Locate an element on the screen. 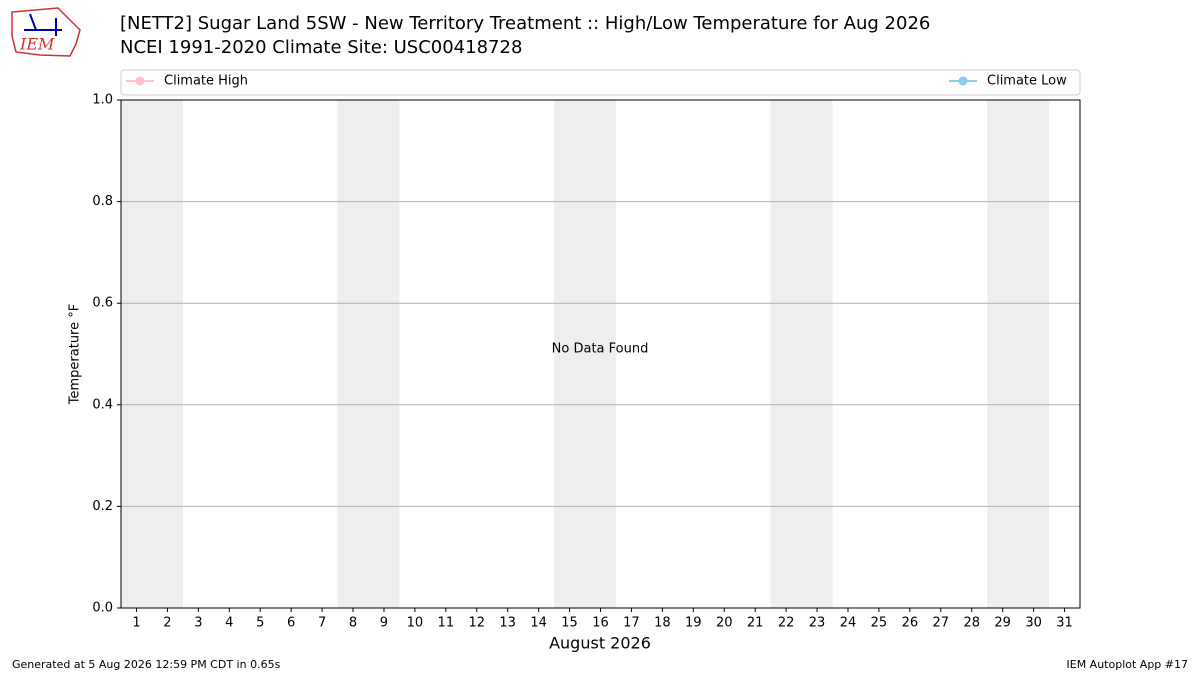  x-tick-label: 8 is located at coordinates (353, 623).